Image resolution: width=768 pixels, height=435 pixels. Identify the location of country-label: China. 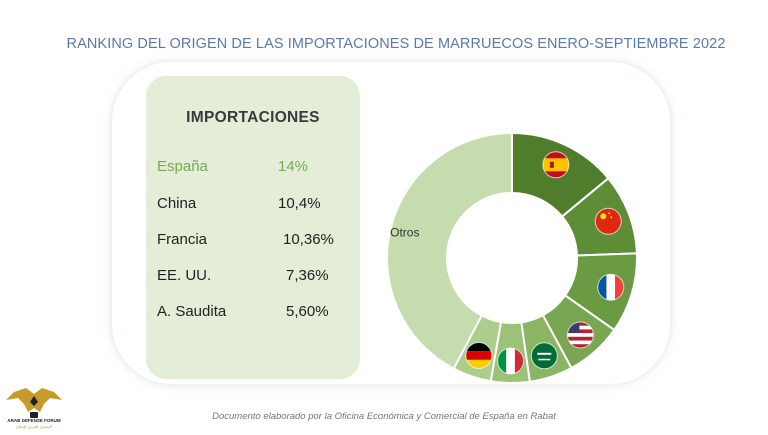
(177, 203).